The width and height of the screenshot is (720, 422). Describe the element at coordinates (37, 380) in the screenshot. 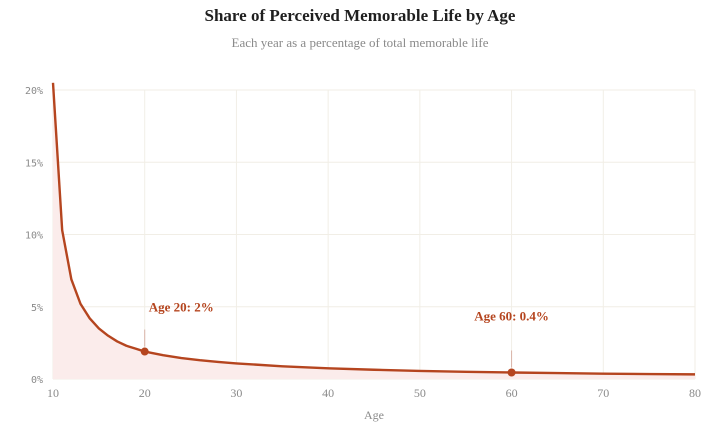

I see `y-tick-label: 0%` at that location.